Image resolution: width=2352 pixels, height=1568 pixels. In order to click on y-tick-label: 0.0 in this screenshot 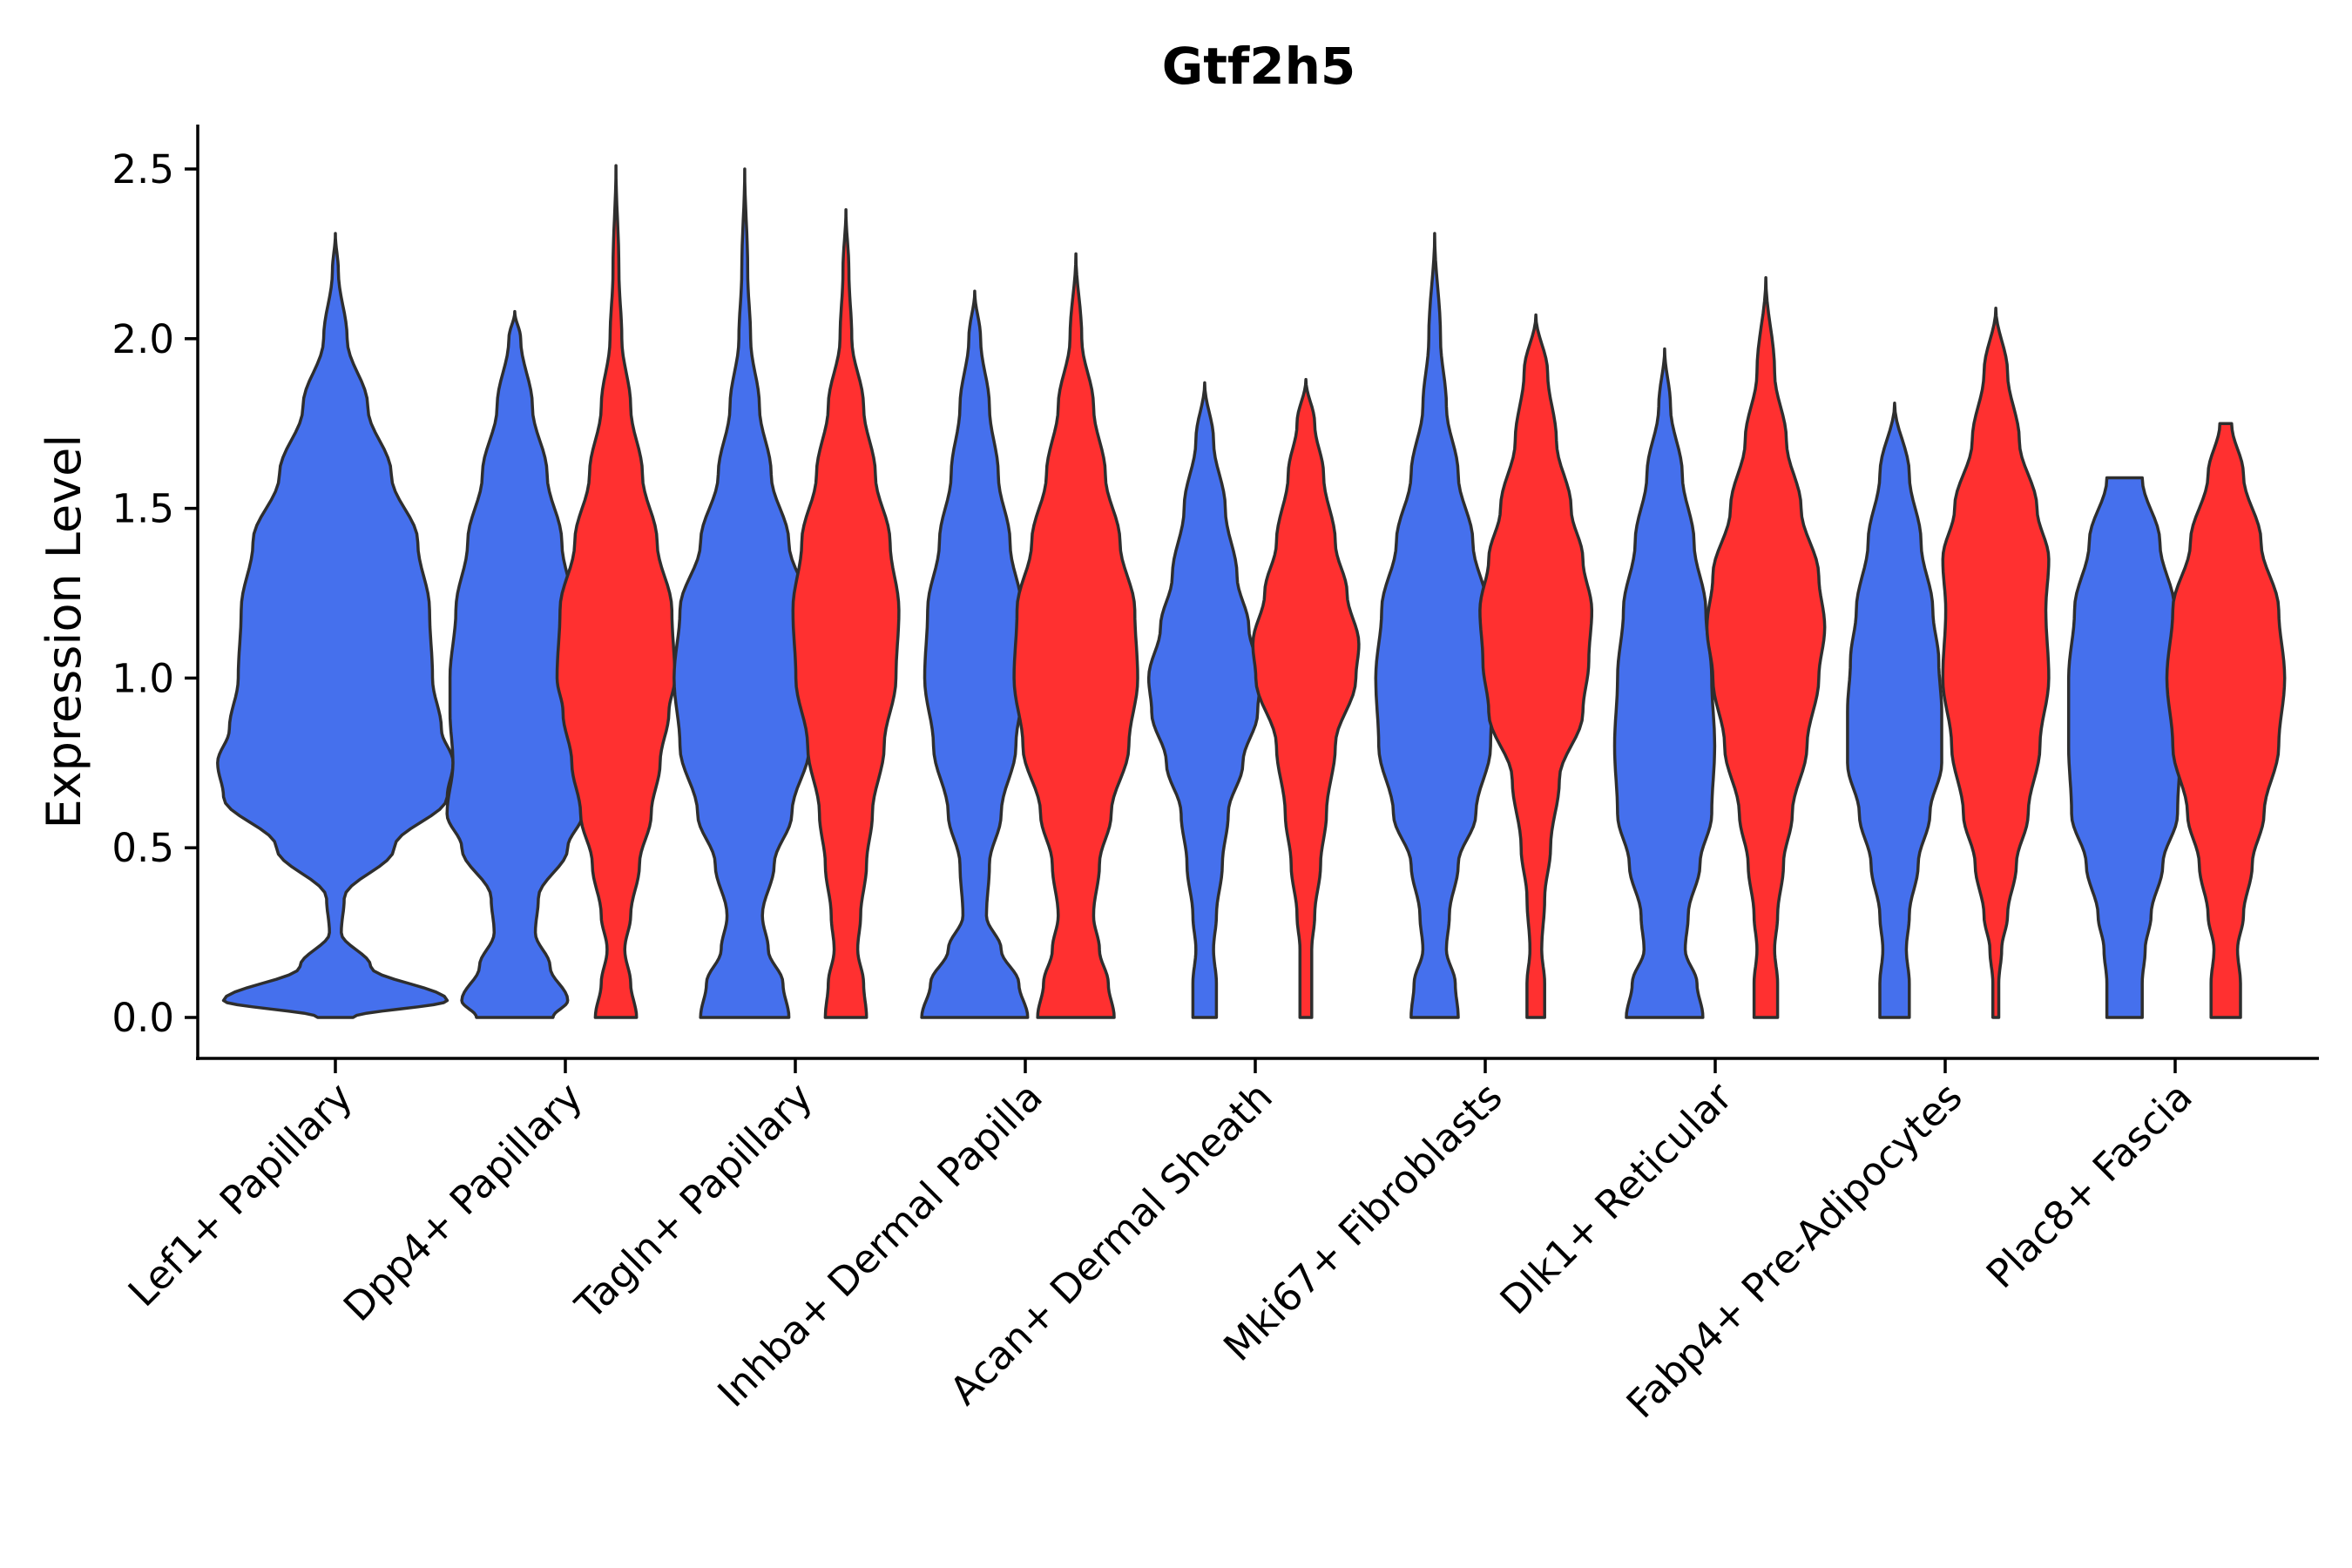, I will do `click(143, 1018)`.